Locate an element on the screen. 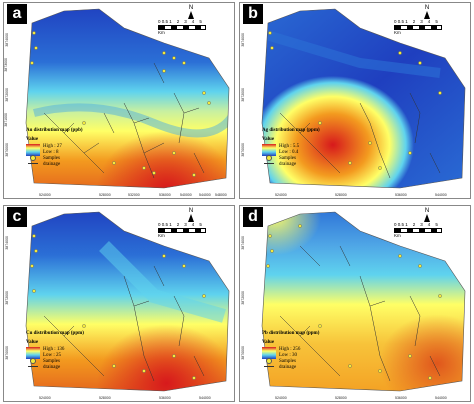 The height and width of the screenshot is (404, 474). legend-low: Low : 8 is located at coordinates (51, 152).